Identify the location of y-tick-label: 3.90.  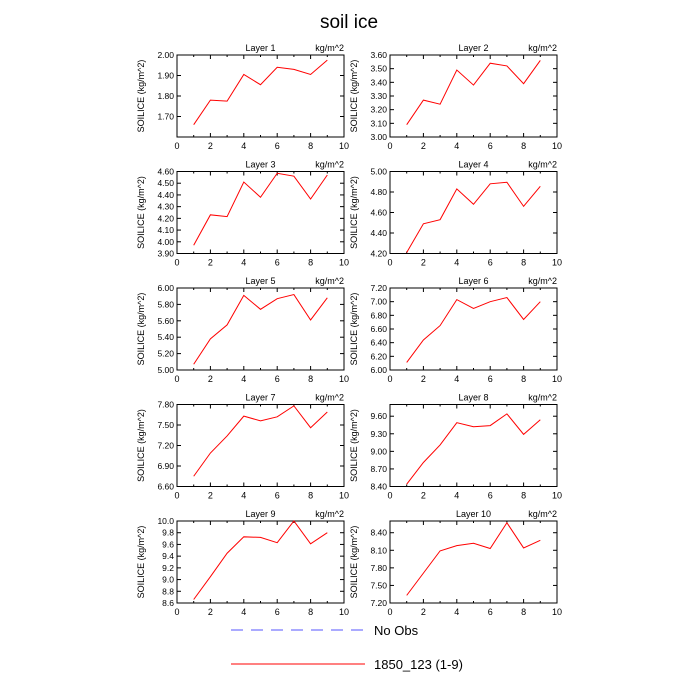
(165, 254).